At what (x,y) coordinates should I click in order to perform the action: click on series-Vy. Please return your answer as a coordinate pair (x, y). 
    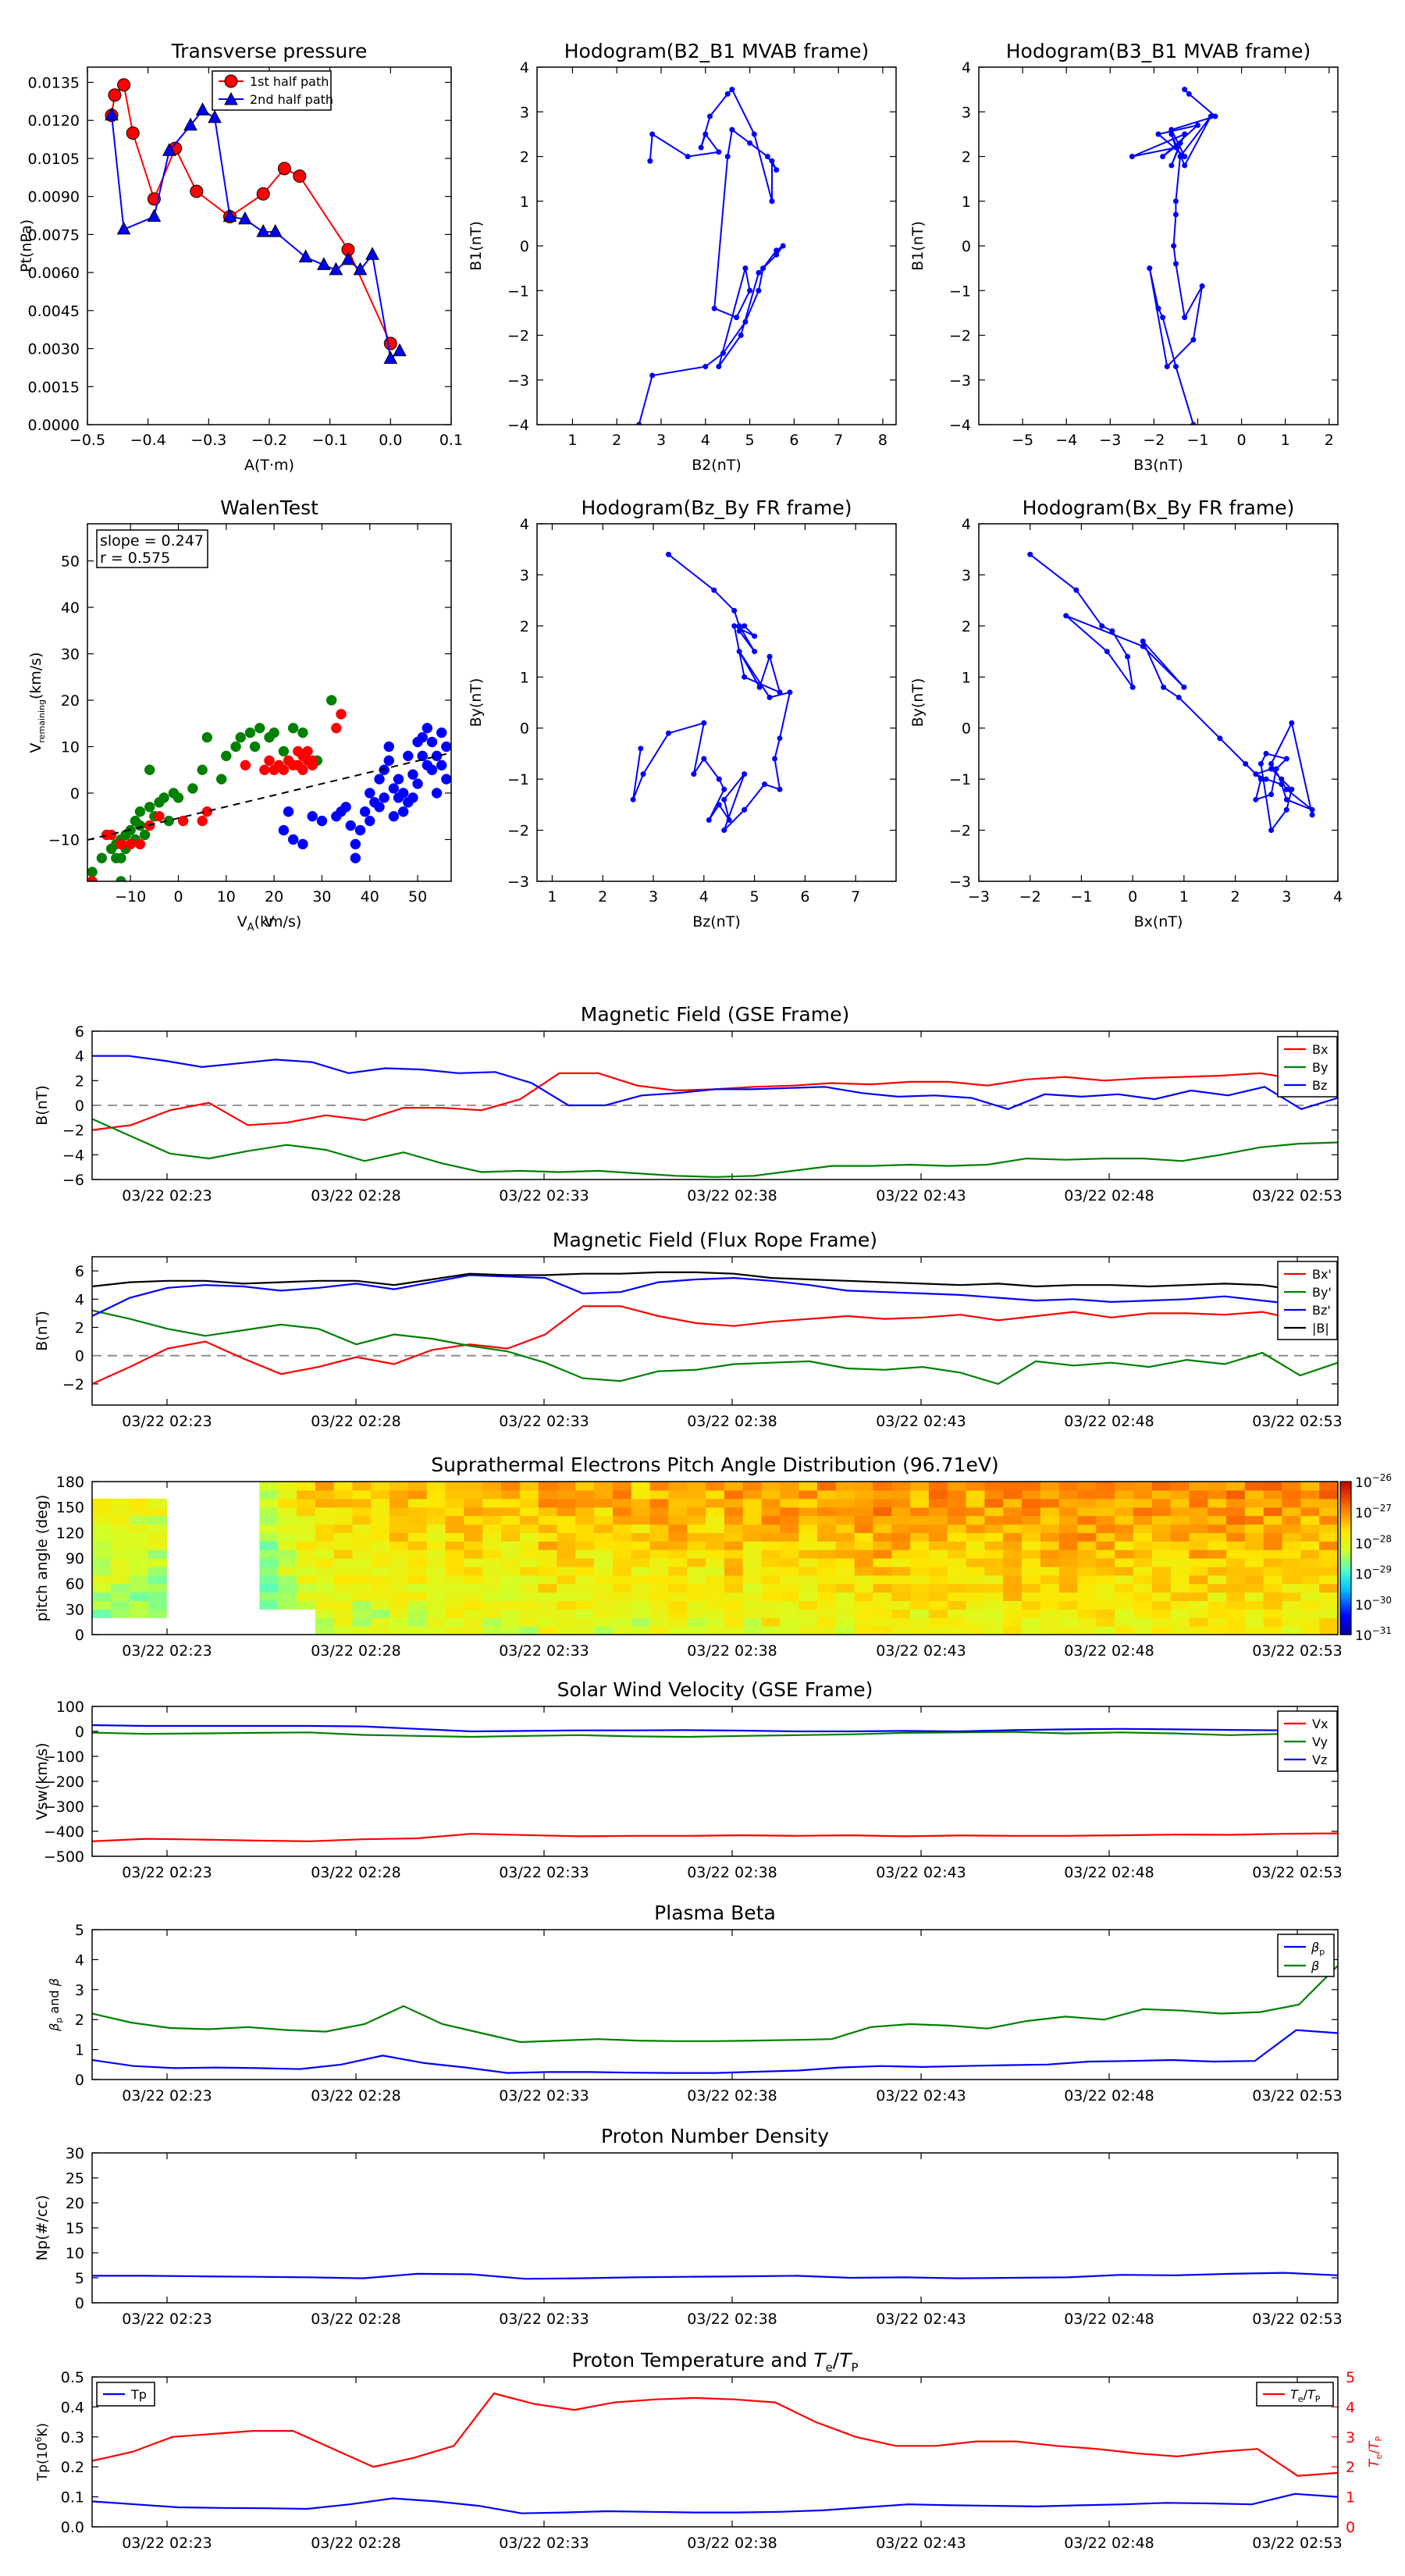
    Looking at the image, I should click on (715, 1735).